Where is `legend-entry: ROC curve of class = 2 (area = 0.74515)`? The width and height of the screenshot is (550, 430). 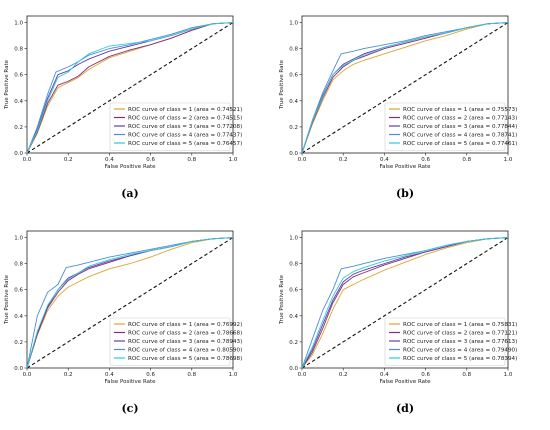 legend-entry: ROC curve of class = 2 (area = 0.74515) is located at coordinates (185, 119).